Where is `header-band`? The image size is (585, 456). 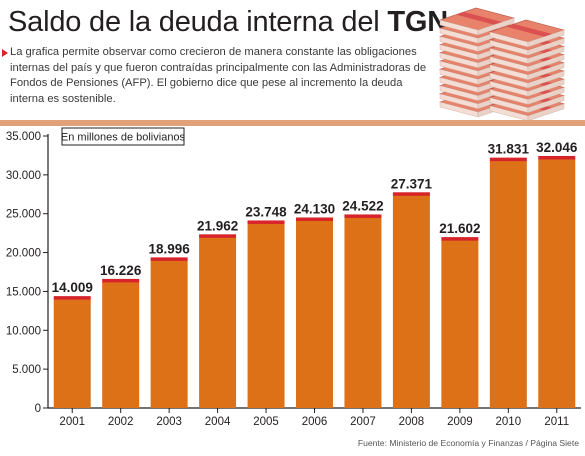 header-band is located at coordinates (292, 123).